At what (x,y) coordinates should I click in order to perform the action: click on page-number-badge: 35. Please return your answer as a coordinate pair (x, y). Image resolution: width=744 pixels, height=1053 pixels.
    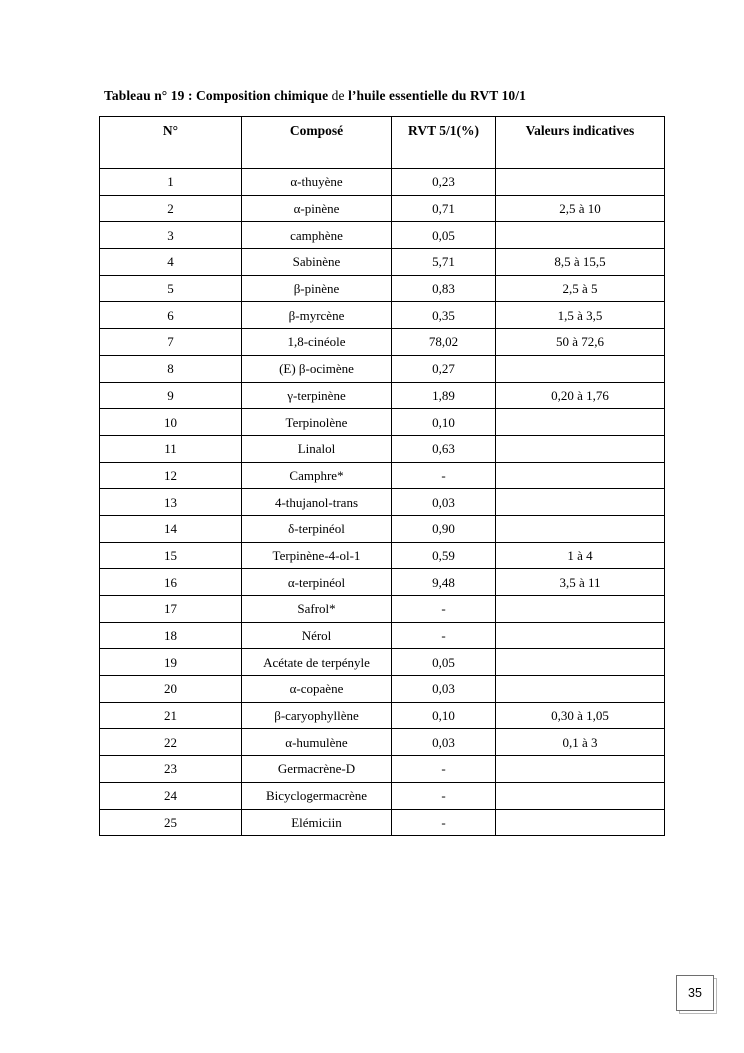
    Looking at the image, I should click on (696, 994).